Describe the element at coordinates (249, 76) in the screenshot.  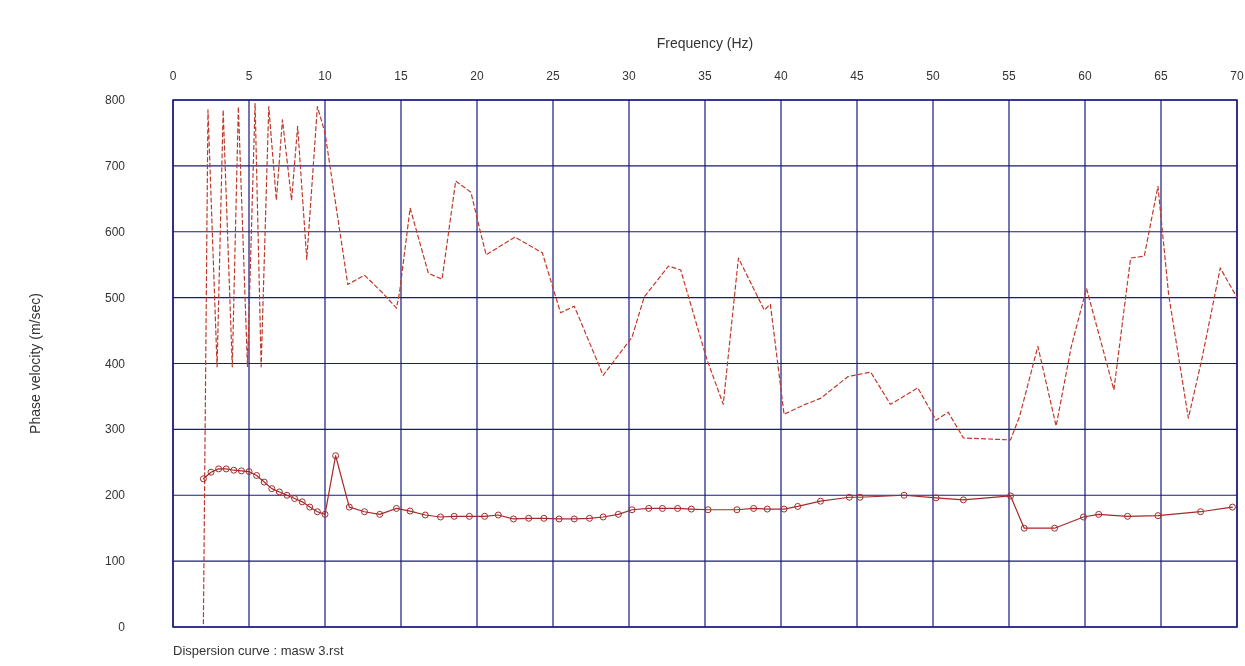
I see `x-tick-label: 5` at that location.